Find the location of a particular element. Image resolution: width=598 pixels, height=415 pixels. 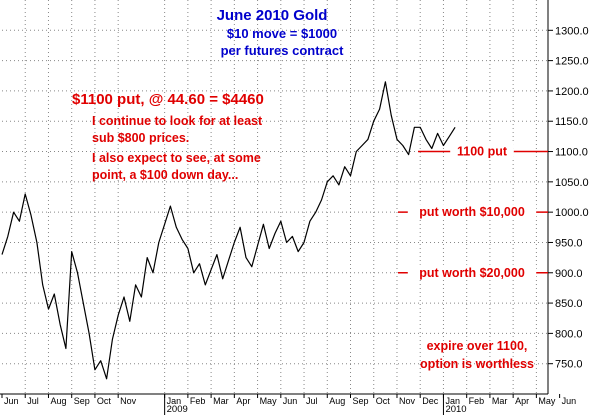

annotation-label: 1100 put is located at coordinates (482, 152).